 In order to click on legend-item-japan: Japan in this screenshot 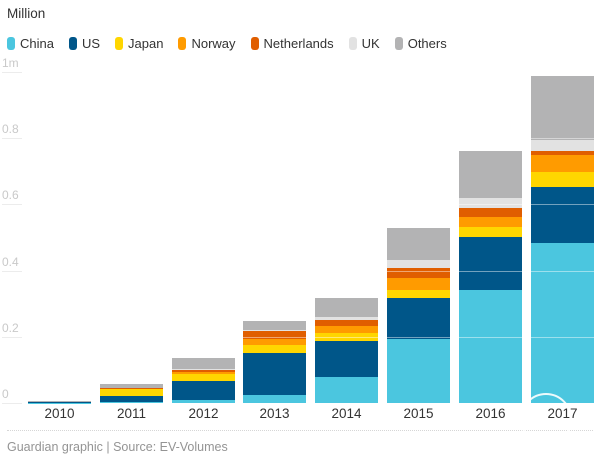, I will do `click(139, 43)`.